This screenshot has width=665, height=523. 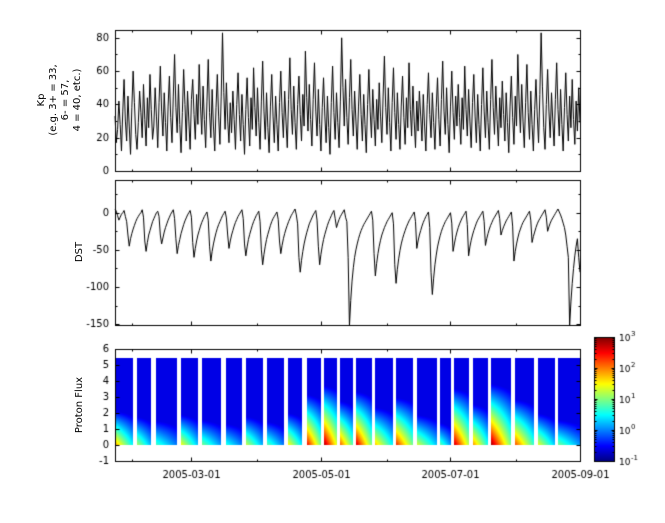 What do you see at coordinates (79, 405) in the screenshot?
I see `proton-flux-axis-label: Proton Flux` at bounding box center [79, 405].